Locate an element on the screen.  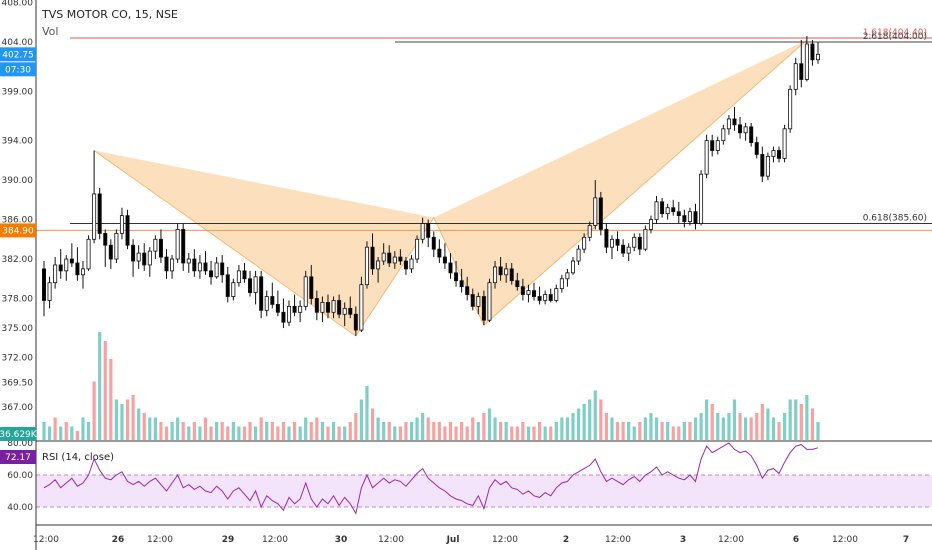
time-tick-label: 6 is located at coordinates (796, 540).